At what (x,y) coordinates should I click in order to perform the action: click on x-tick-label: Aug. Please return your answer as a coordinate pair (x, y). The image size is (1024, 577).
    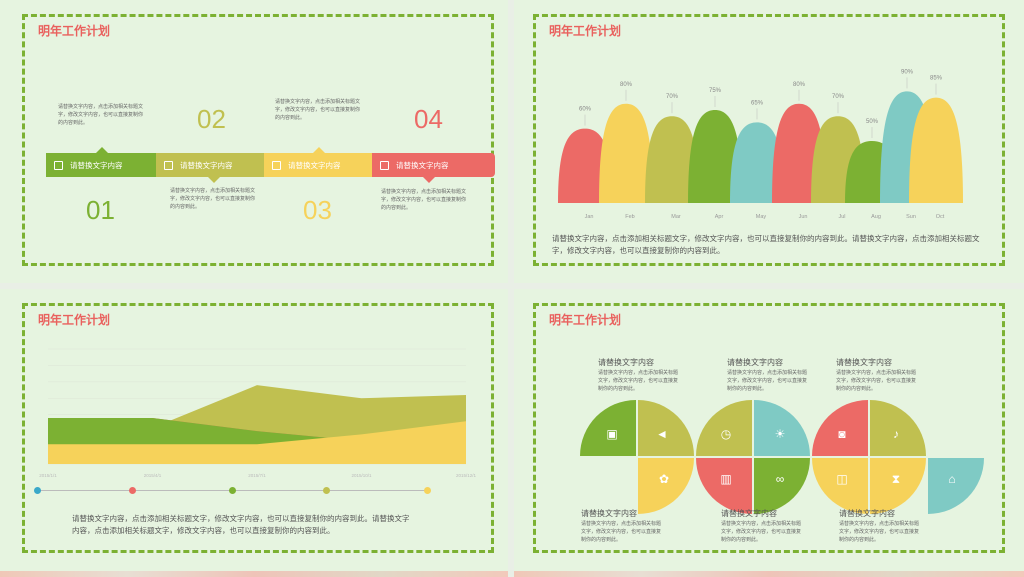
    Looking at the image, I should click on (876, 217).